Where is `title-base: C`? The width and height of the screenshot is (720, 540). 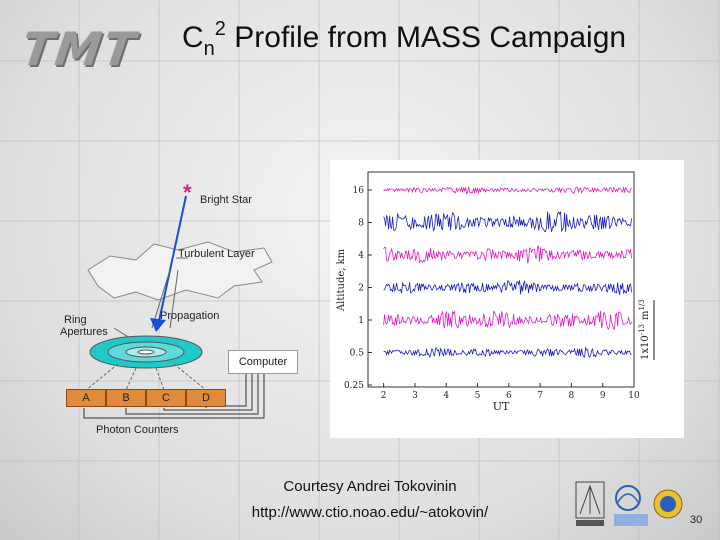
title-base: C is located at coordinates (193, 37).